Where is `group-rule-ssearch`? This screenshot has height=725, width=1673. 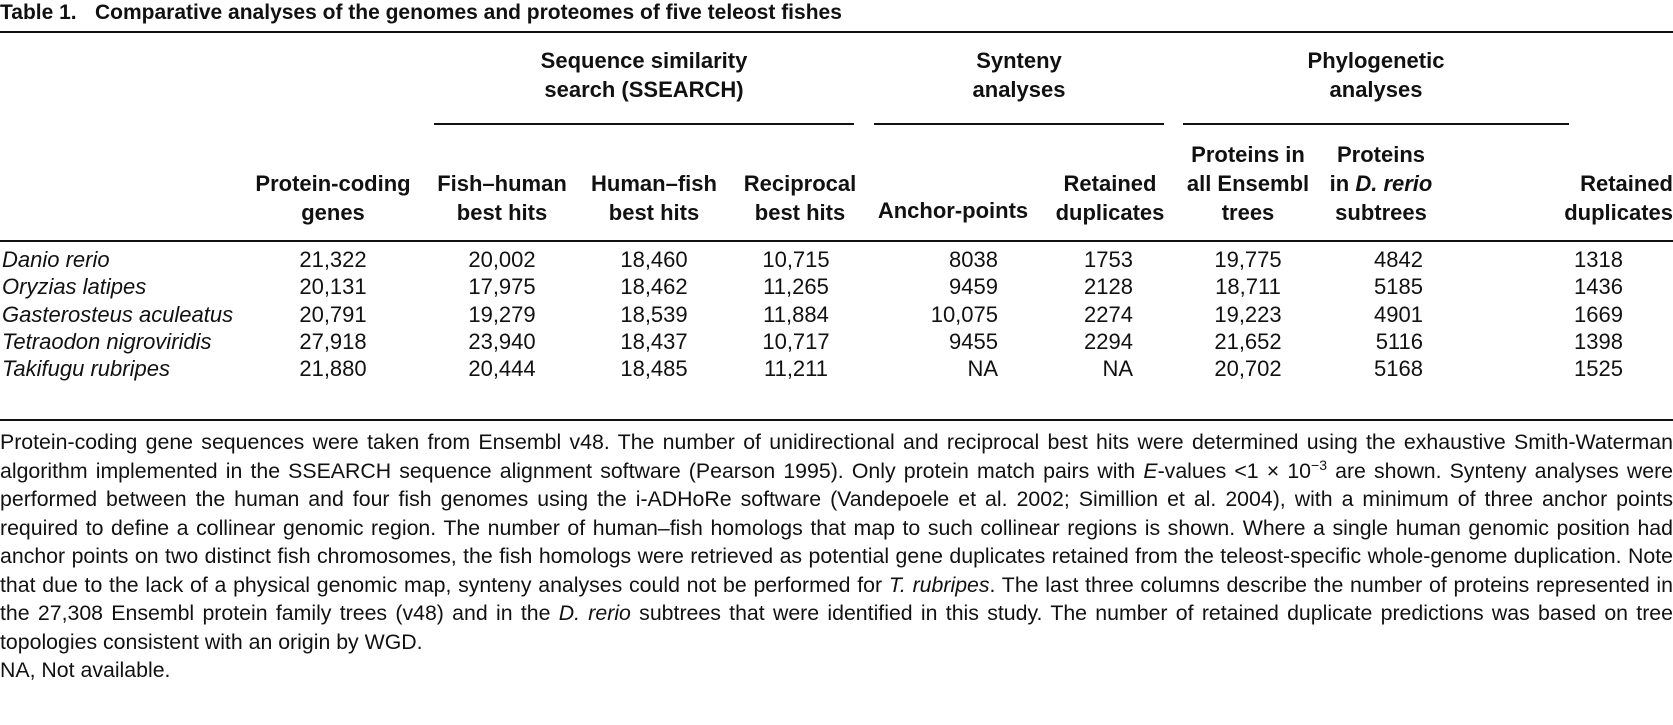 group-rule-ssearch is located at coordinates (644, 124).